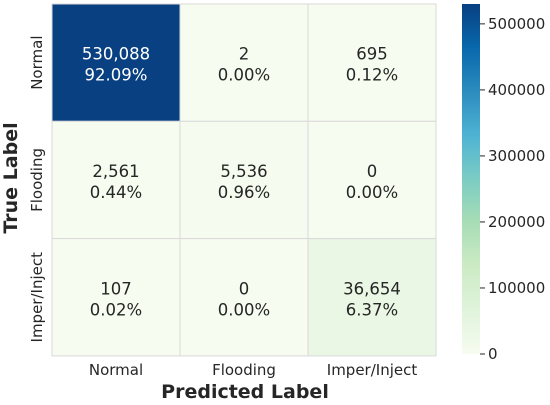 The width and height of the screenshot is (550, 405). Describe the element at coordinates (115, 171) in the screenshot. I see `cell-count-label: 2,561` at that location.